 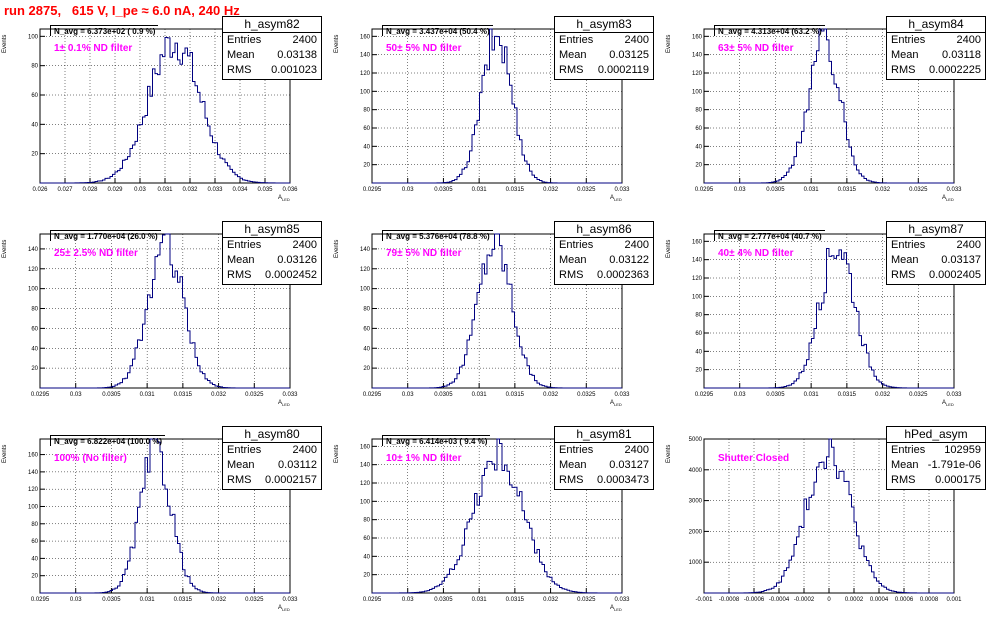 What do you see at coordinates (297, 465) in the screenshot?
I see `stats-value-mean: 0.03112` at bounding box center [297, 465].